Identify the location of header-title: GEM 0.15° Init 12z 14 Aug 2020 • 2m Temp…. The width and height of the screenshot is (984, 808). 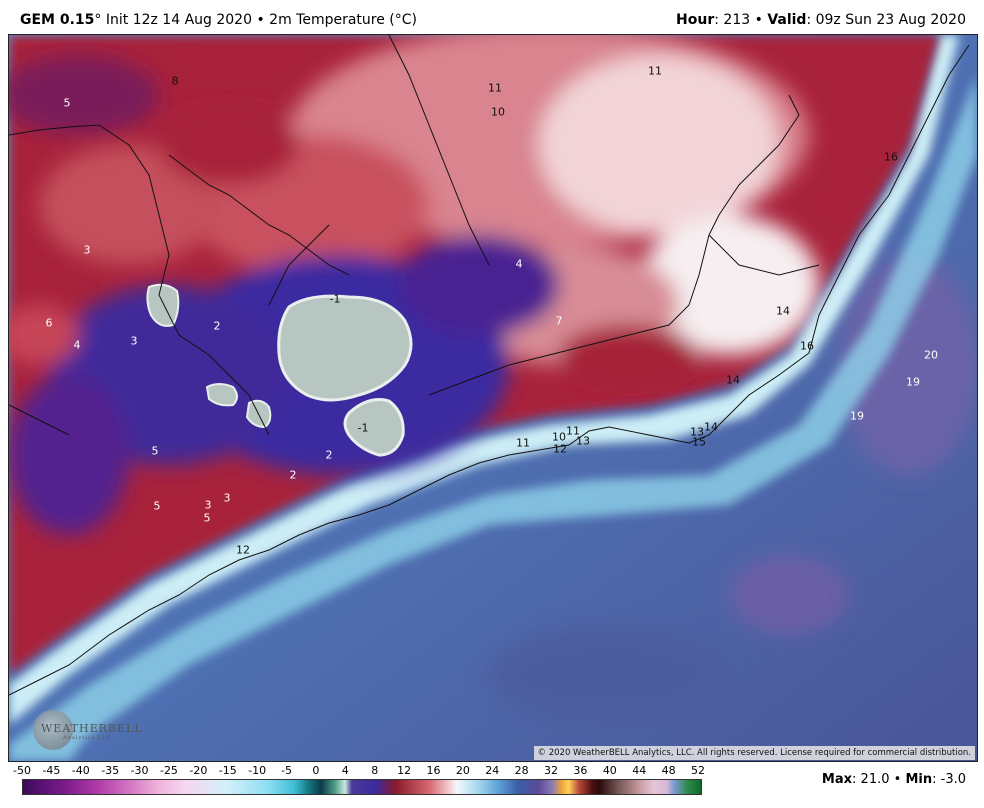
(218, 20).